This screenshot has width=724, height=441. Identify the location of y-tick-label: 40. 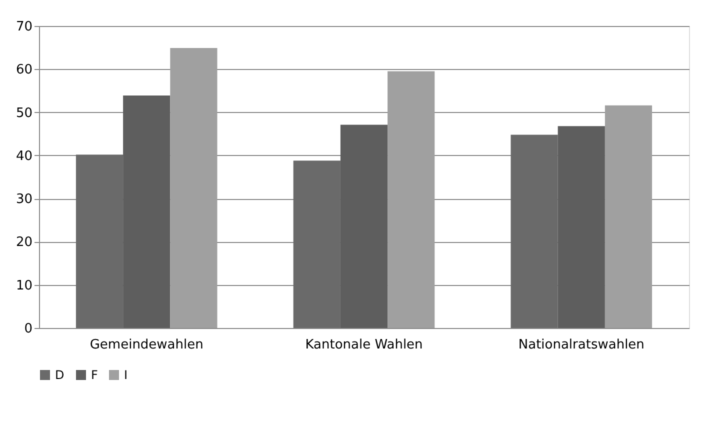
(24, 156).